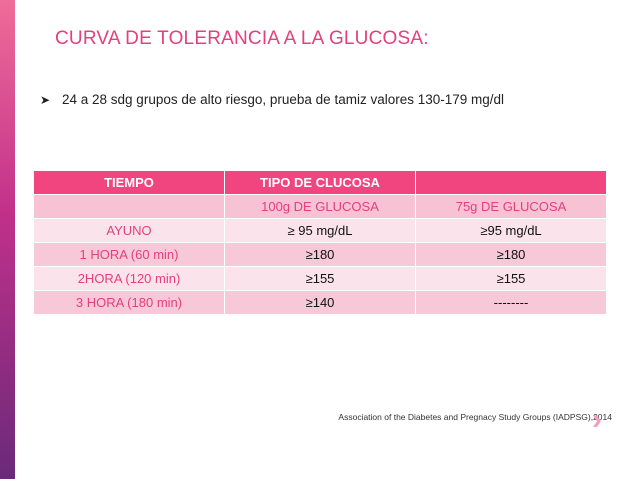  I want to click on cell: ≥140, so click(320, 302).